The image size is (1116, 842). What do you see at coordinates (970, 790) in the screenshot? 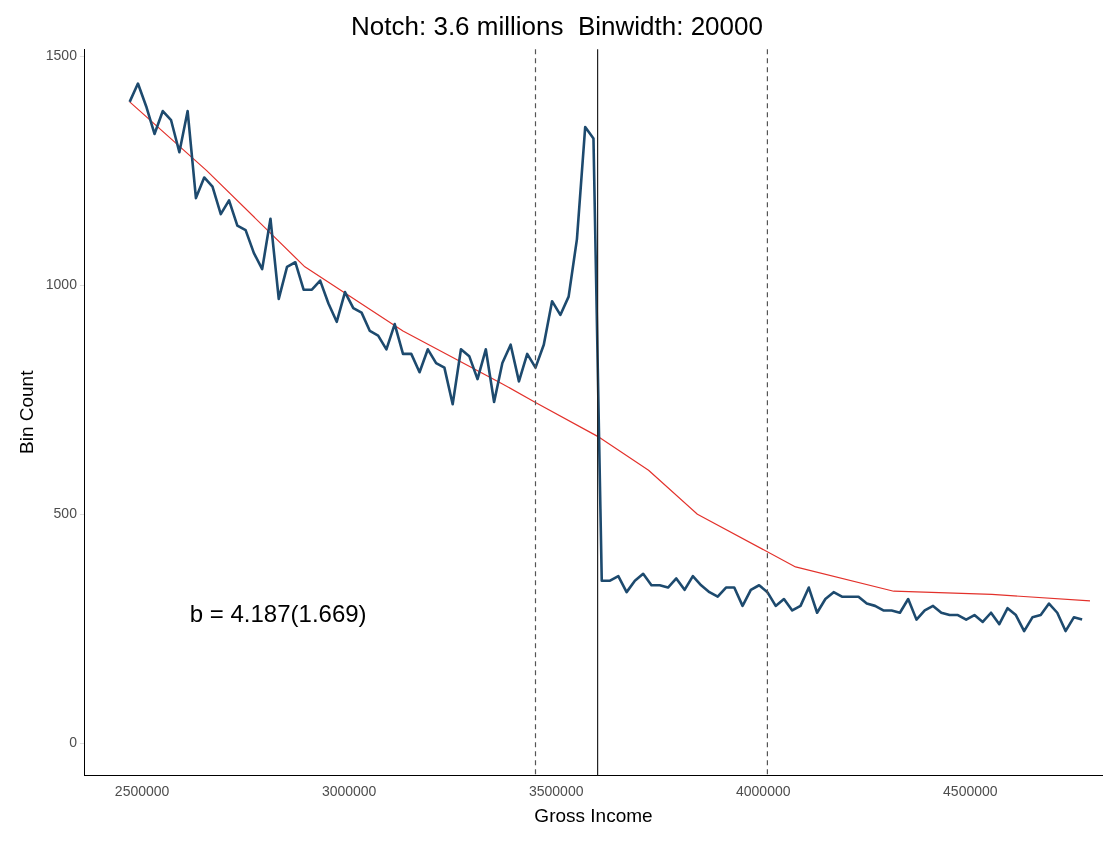
I see `x-tick-label: 4500000` at bounding box center [970, 790].